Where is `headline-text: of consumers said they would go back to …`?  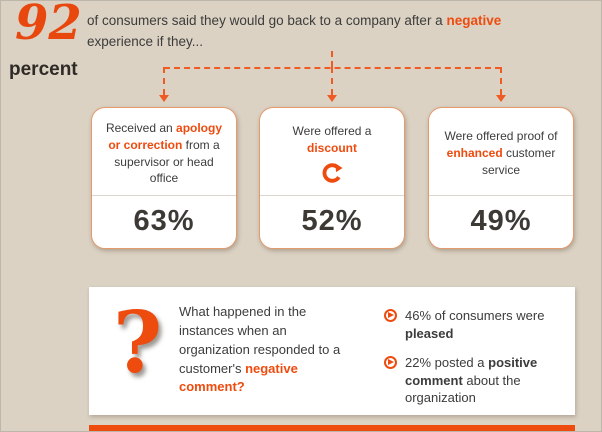
headline-text: of consumers said they would go back to … is located at coordinates (326, 32).